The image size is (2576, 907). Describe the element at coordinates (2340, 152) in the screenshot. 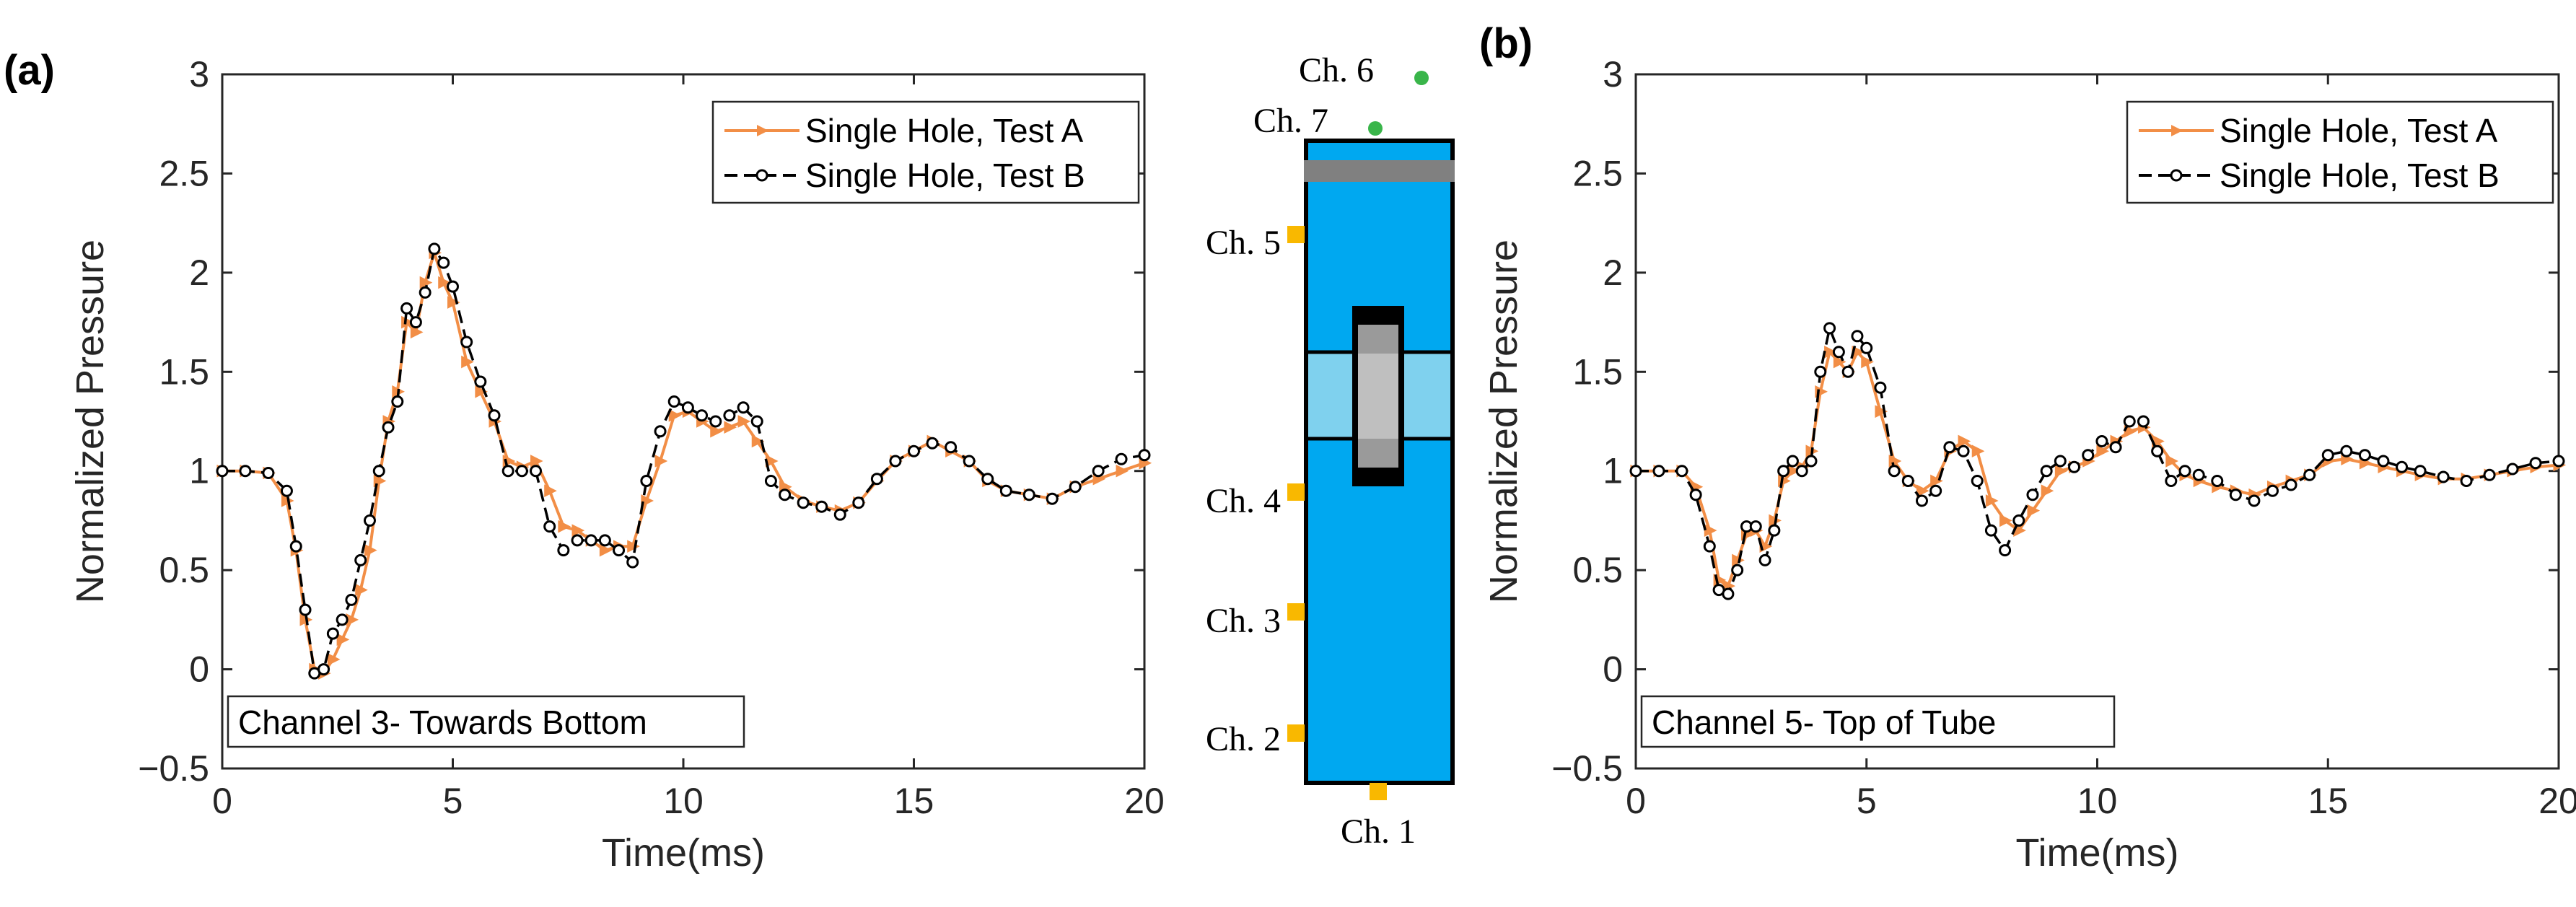

I see `legend-box-b` at that location.